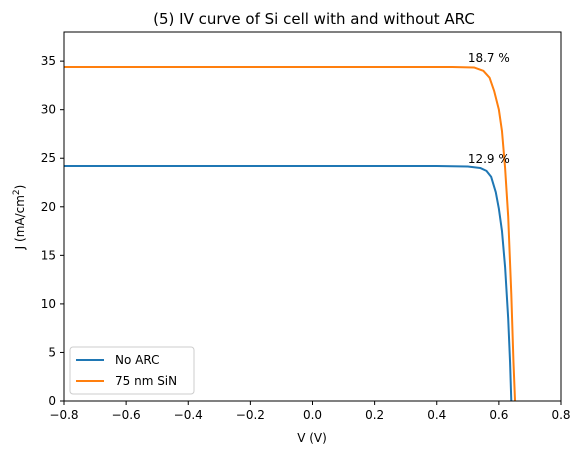 The width and height of the screenshot is (581, 455). I want to click on x-tick-label: −0.4, so click(188, 415).